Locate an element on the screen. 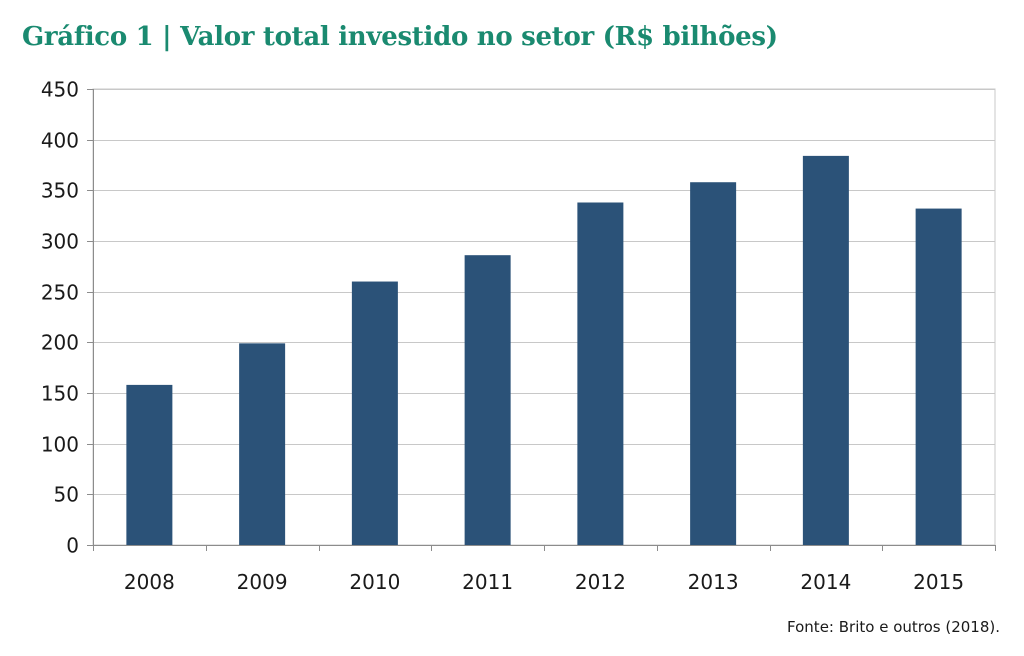  x-tick-label: 2013 is located at coordinates (713, 582).